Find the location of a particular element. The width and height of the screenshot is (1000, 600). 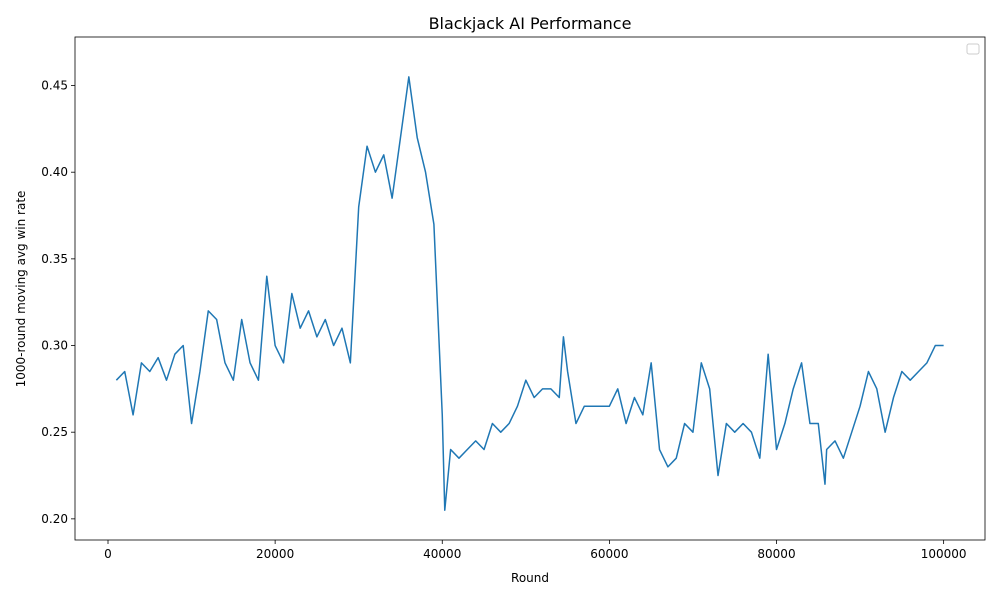

legend-box is located at coordinates (973, 49).